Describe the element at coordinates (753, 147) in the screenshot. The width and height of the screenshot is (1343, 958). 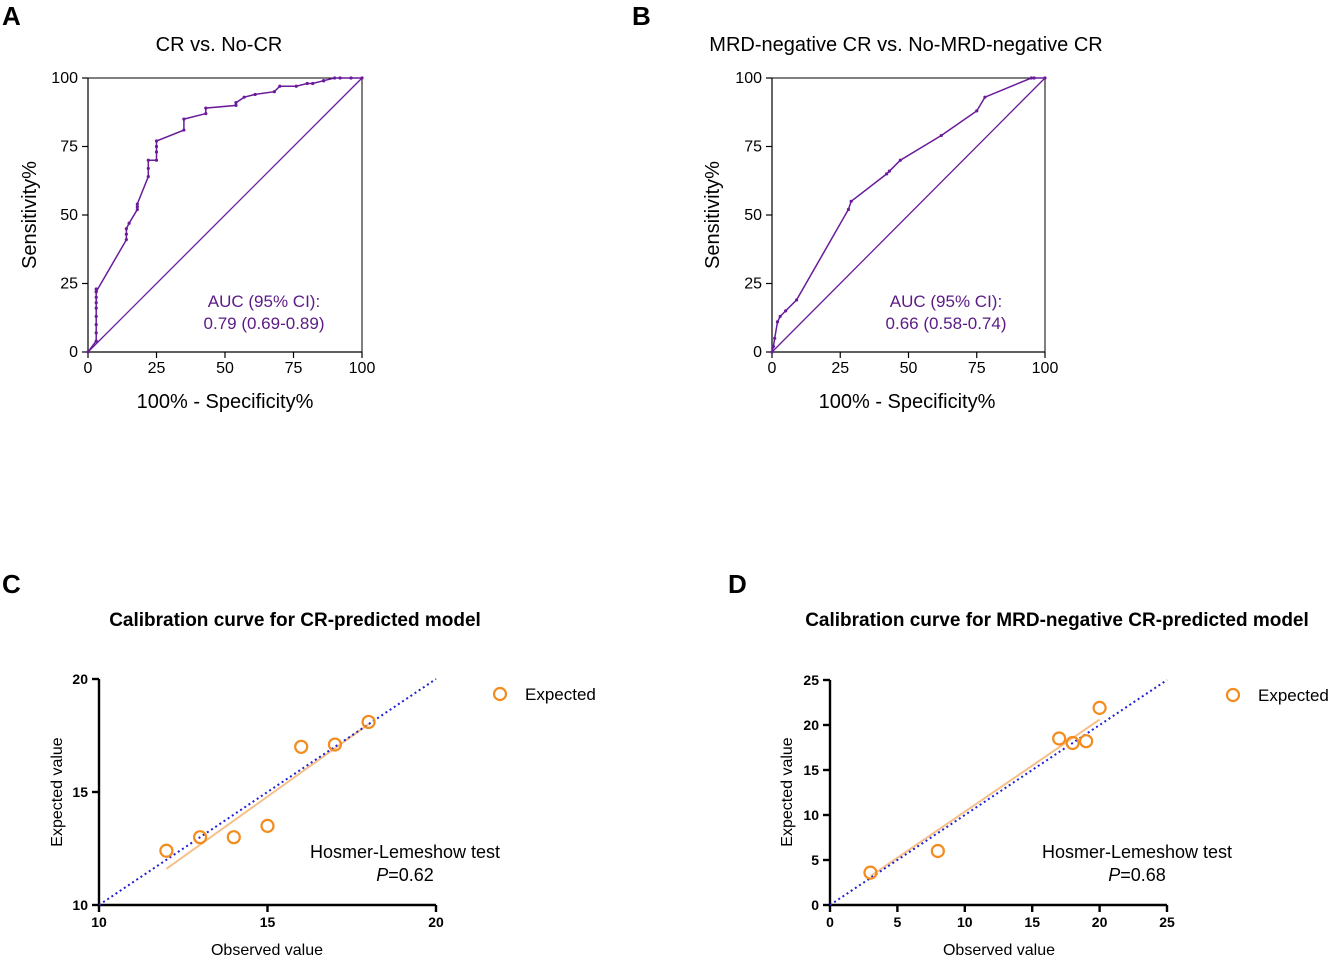
I see `y-tick-label-b: 75` at that location.